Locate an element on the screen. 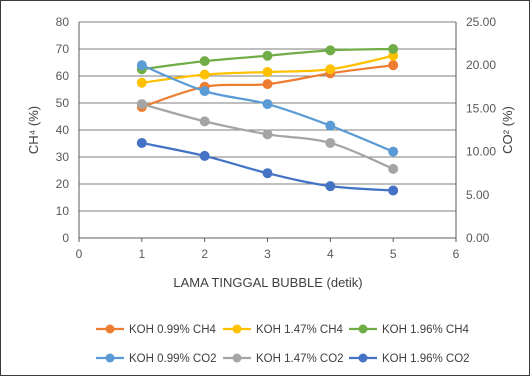 Image resolution: width=532 pixels, height=378 pixels. legend-item: KOH 0.99% CO2 is located at coordinates (156, 359).